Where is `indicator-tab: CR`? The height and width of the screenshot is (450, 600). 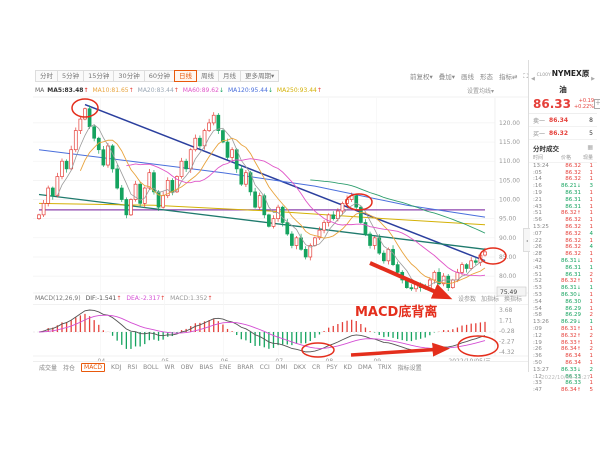
indicator-tab: CR is located at coordinates (316, 367).